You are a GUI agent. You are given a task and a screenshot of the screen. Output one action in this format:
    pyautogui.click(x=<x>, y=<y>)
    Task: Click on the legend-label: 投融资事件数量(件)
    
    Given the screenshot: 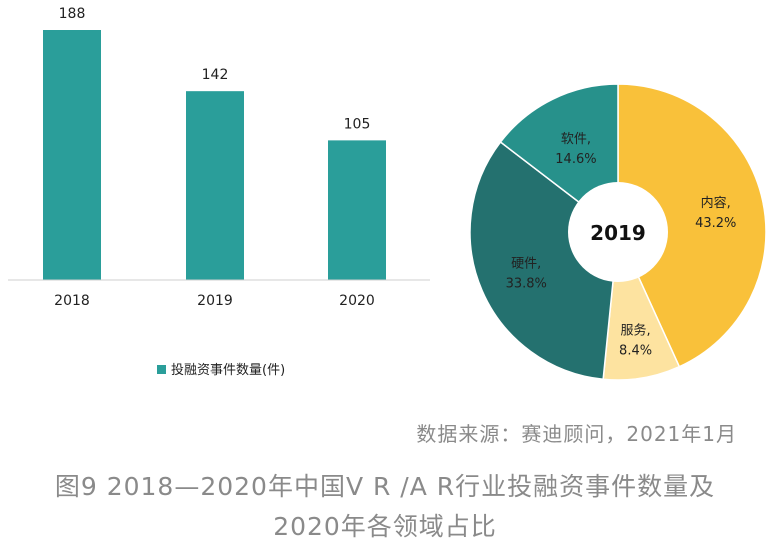 What is the action you would take?
    pyautogui.click(x=228, y=370)
    